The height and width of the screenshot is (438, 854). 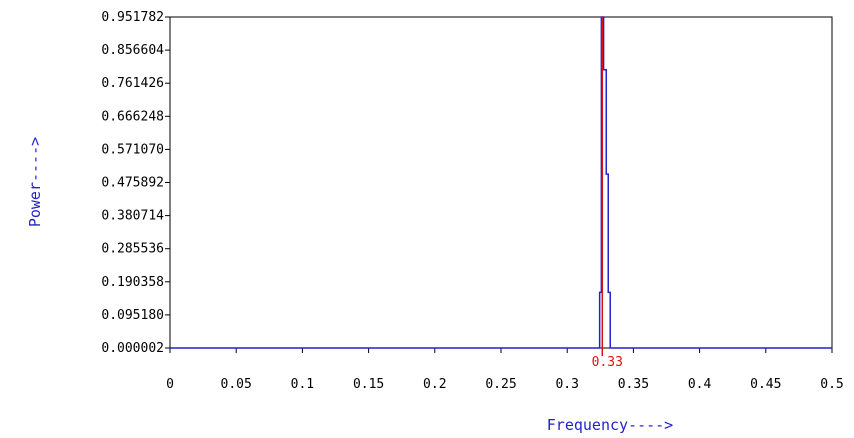 I want to click on x-tick-label: 0, so click(x=170, y=384).